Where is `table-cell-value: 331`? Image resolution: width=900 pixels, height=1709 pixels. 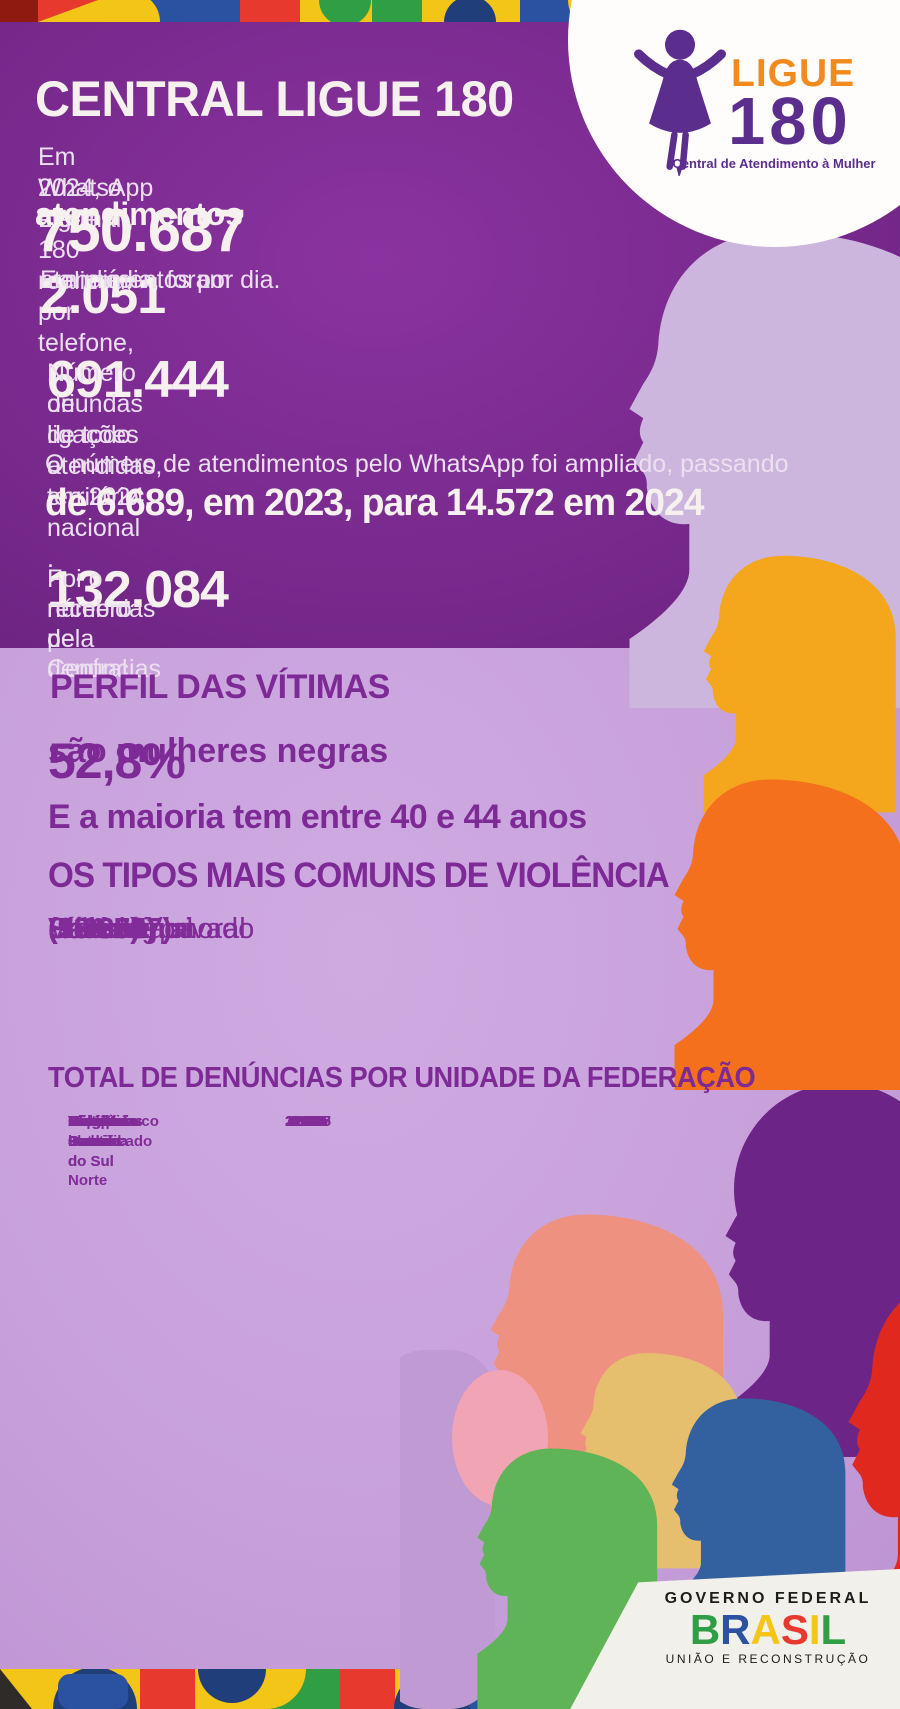
table-cell-value: 331 is located at coordinates (308, 1121).